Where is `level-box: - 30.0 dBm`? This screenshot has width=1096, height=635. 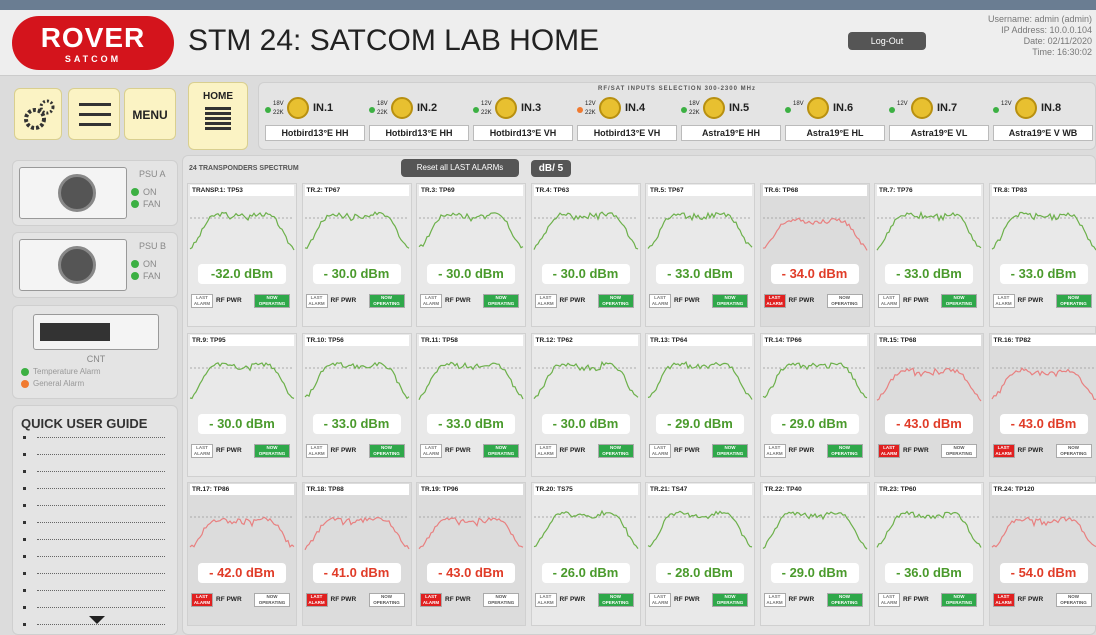 level-box: - 30.0 dBm is located at coordinates (586, 424).